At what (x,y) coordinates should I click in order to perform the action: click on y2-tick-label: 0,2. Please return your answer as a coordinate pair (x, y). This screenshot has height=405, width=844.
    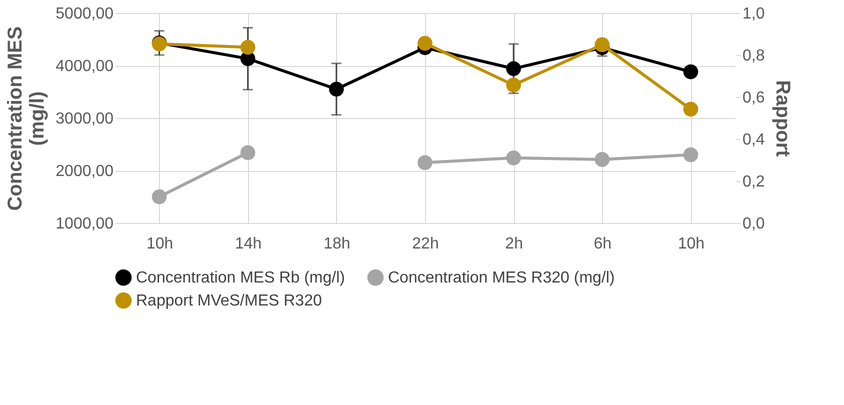
    Looking at the image, I should click on (753, 182).